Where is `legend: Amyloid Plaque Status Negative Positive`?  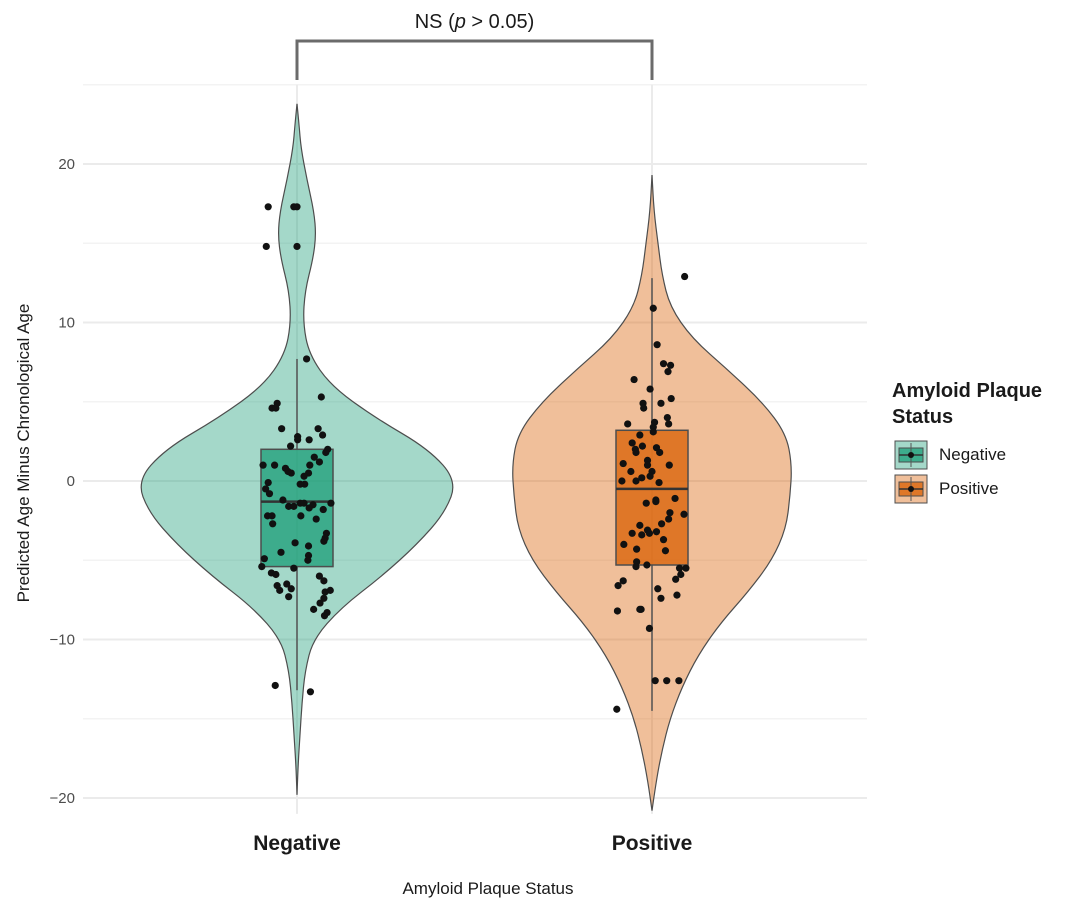
legend: Amyloid Plaque Status Negative Positive is located at coordinates (967, 442).